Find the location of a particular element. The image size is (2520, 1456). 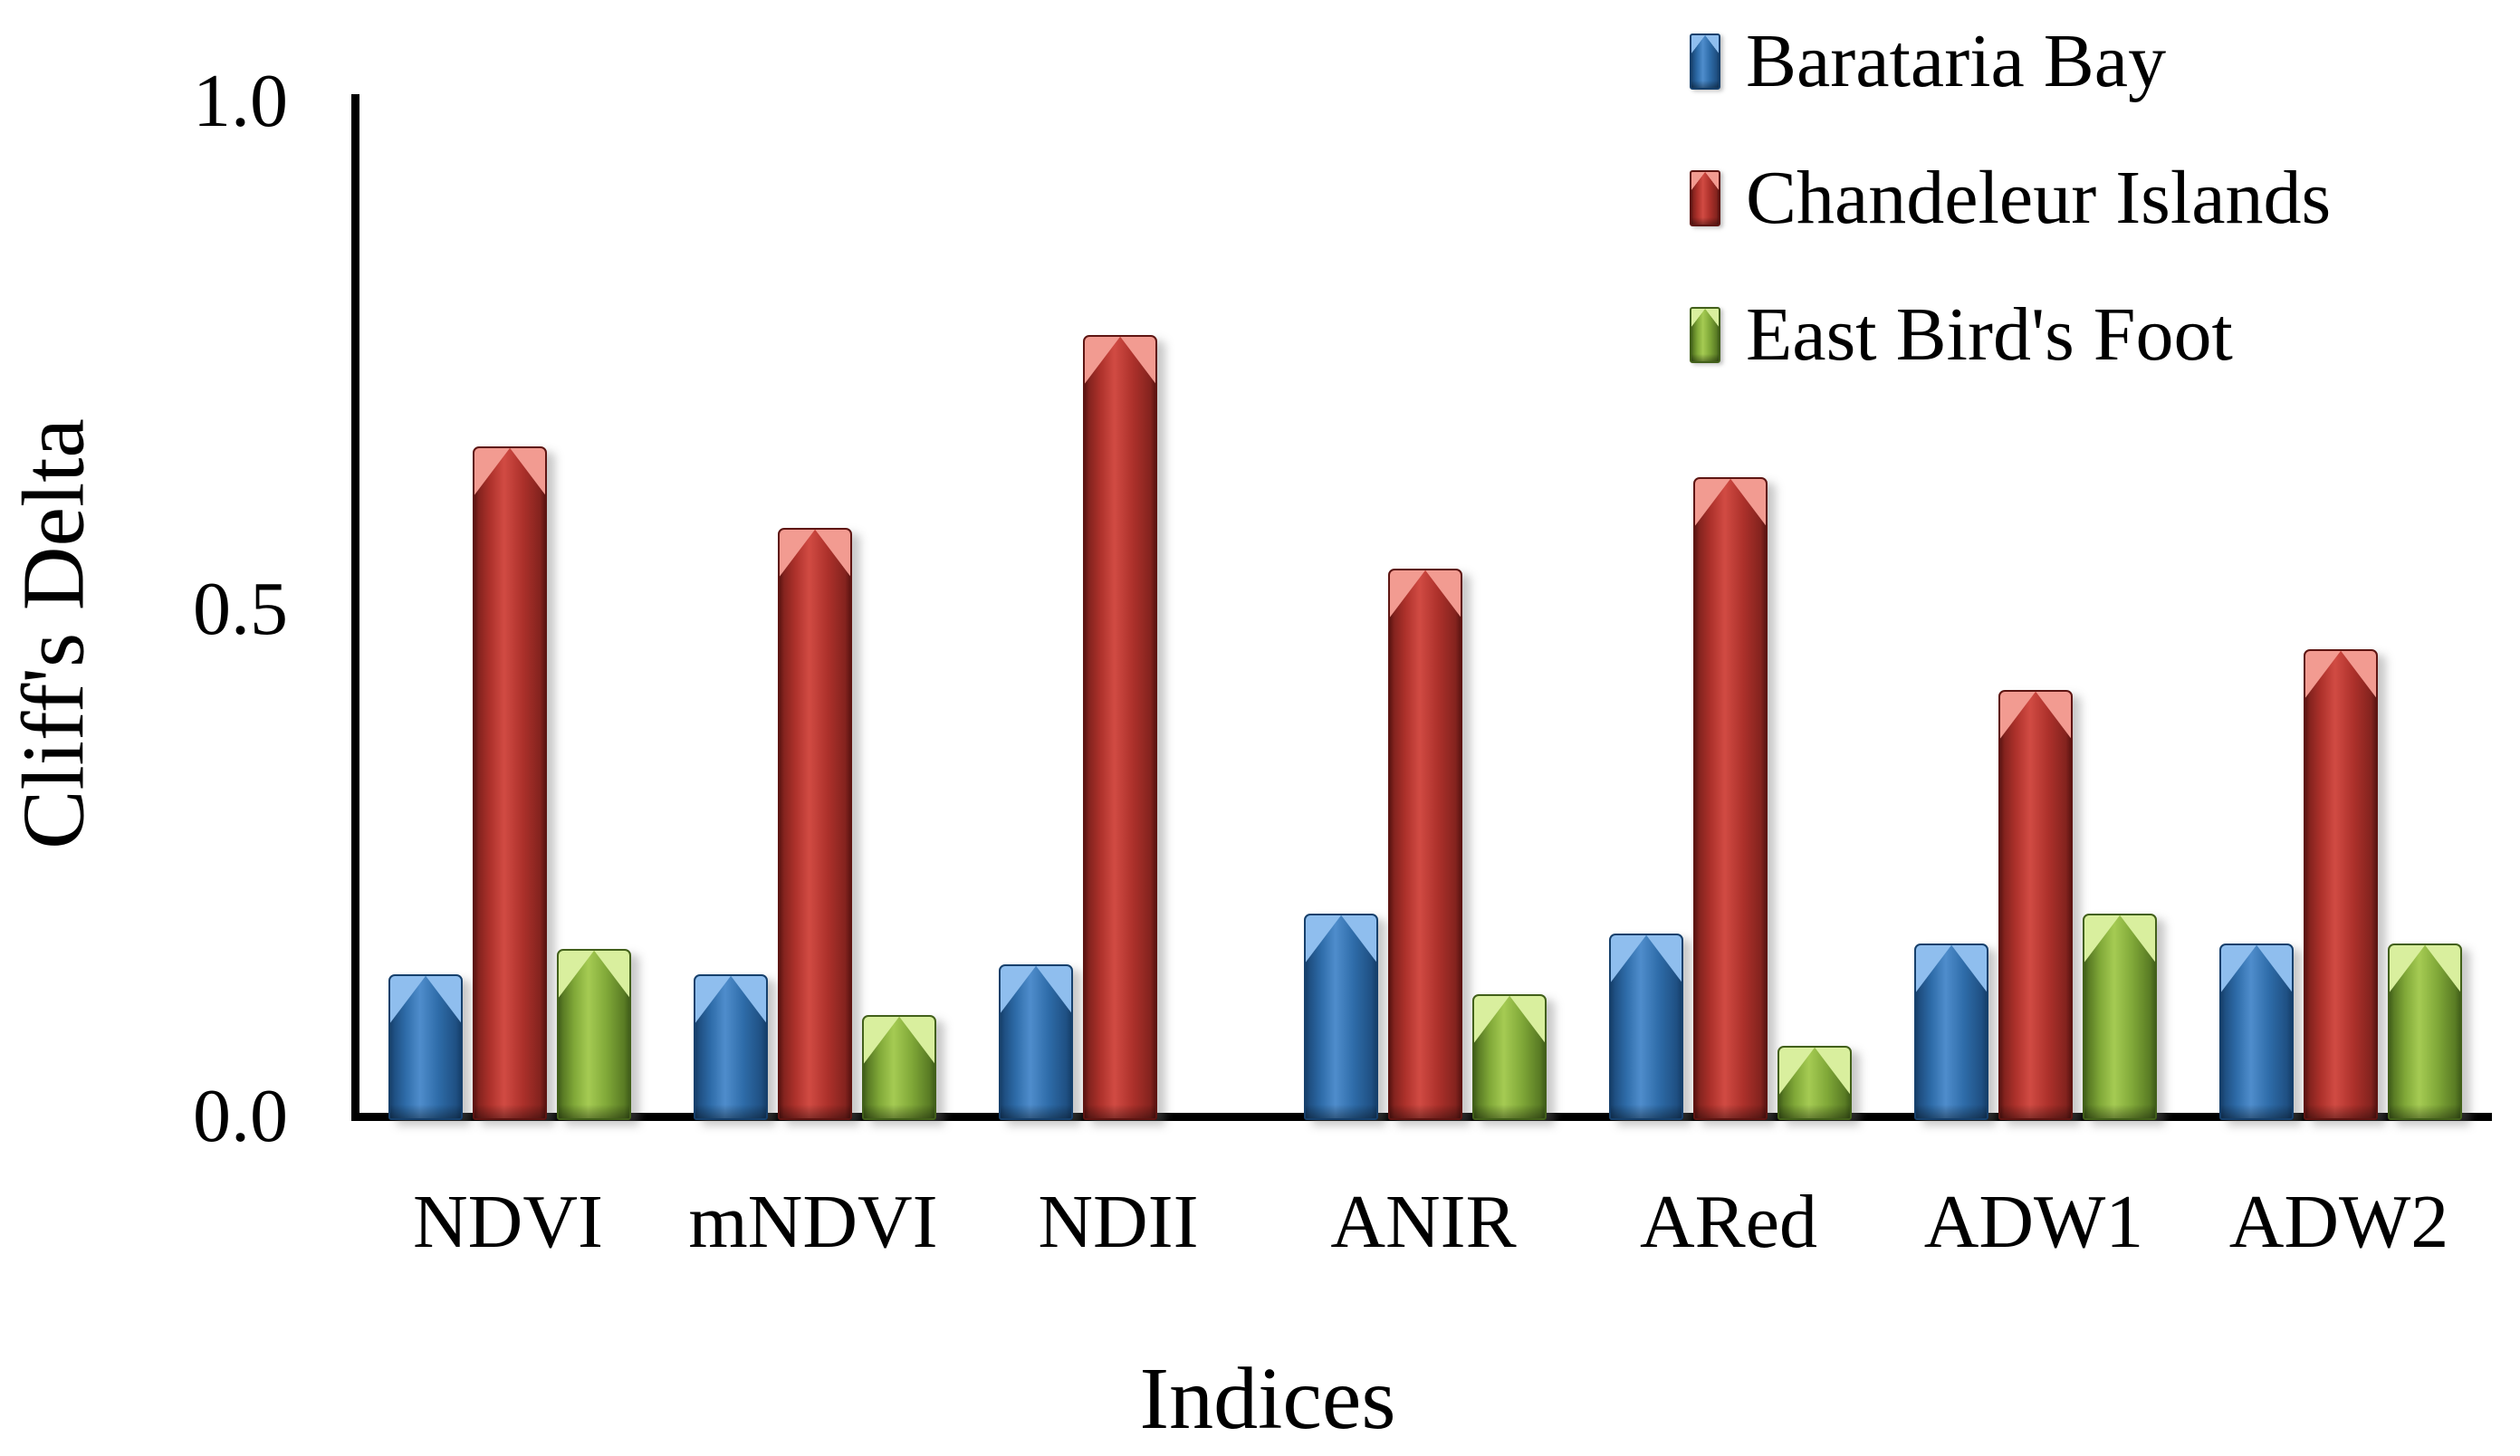

legend-item-barataria-bay: Barataria Bay is located at coordinates (1928, 62).